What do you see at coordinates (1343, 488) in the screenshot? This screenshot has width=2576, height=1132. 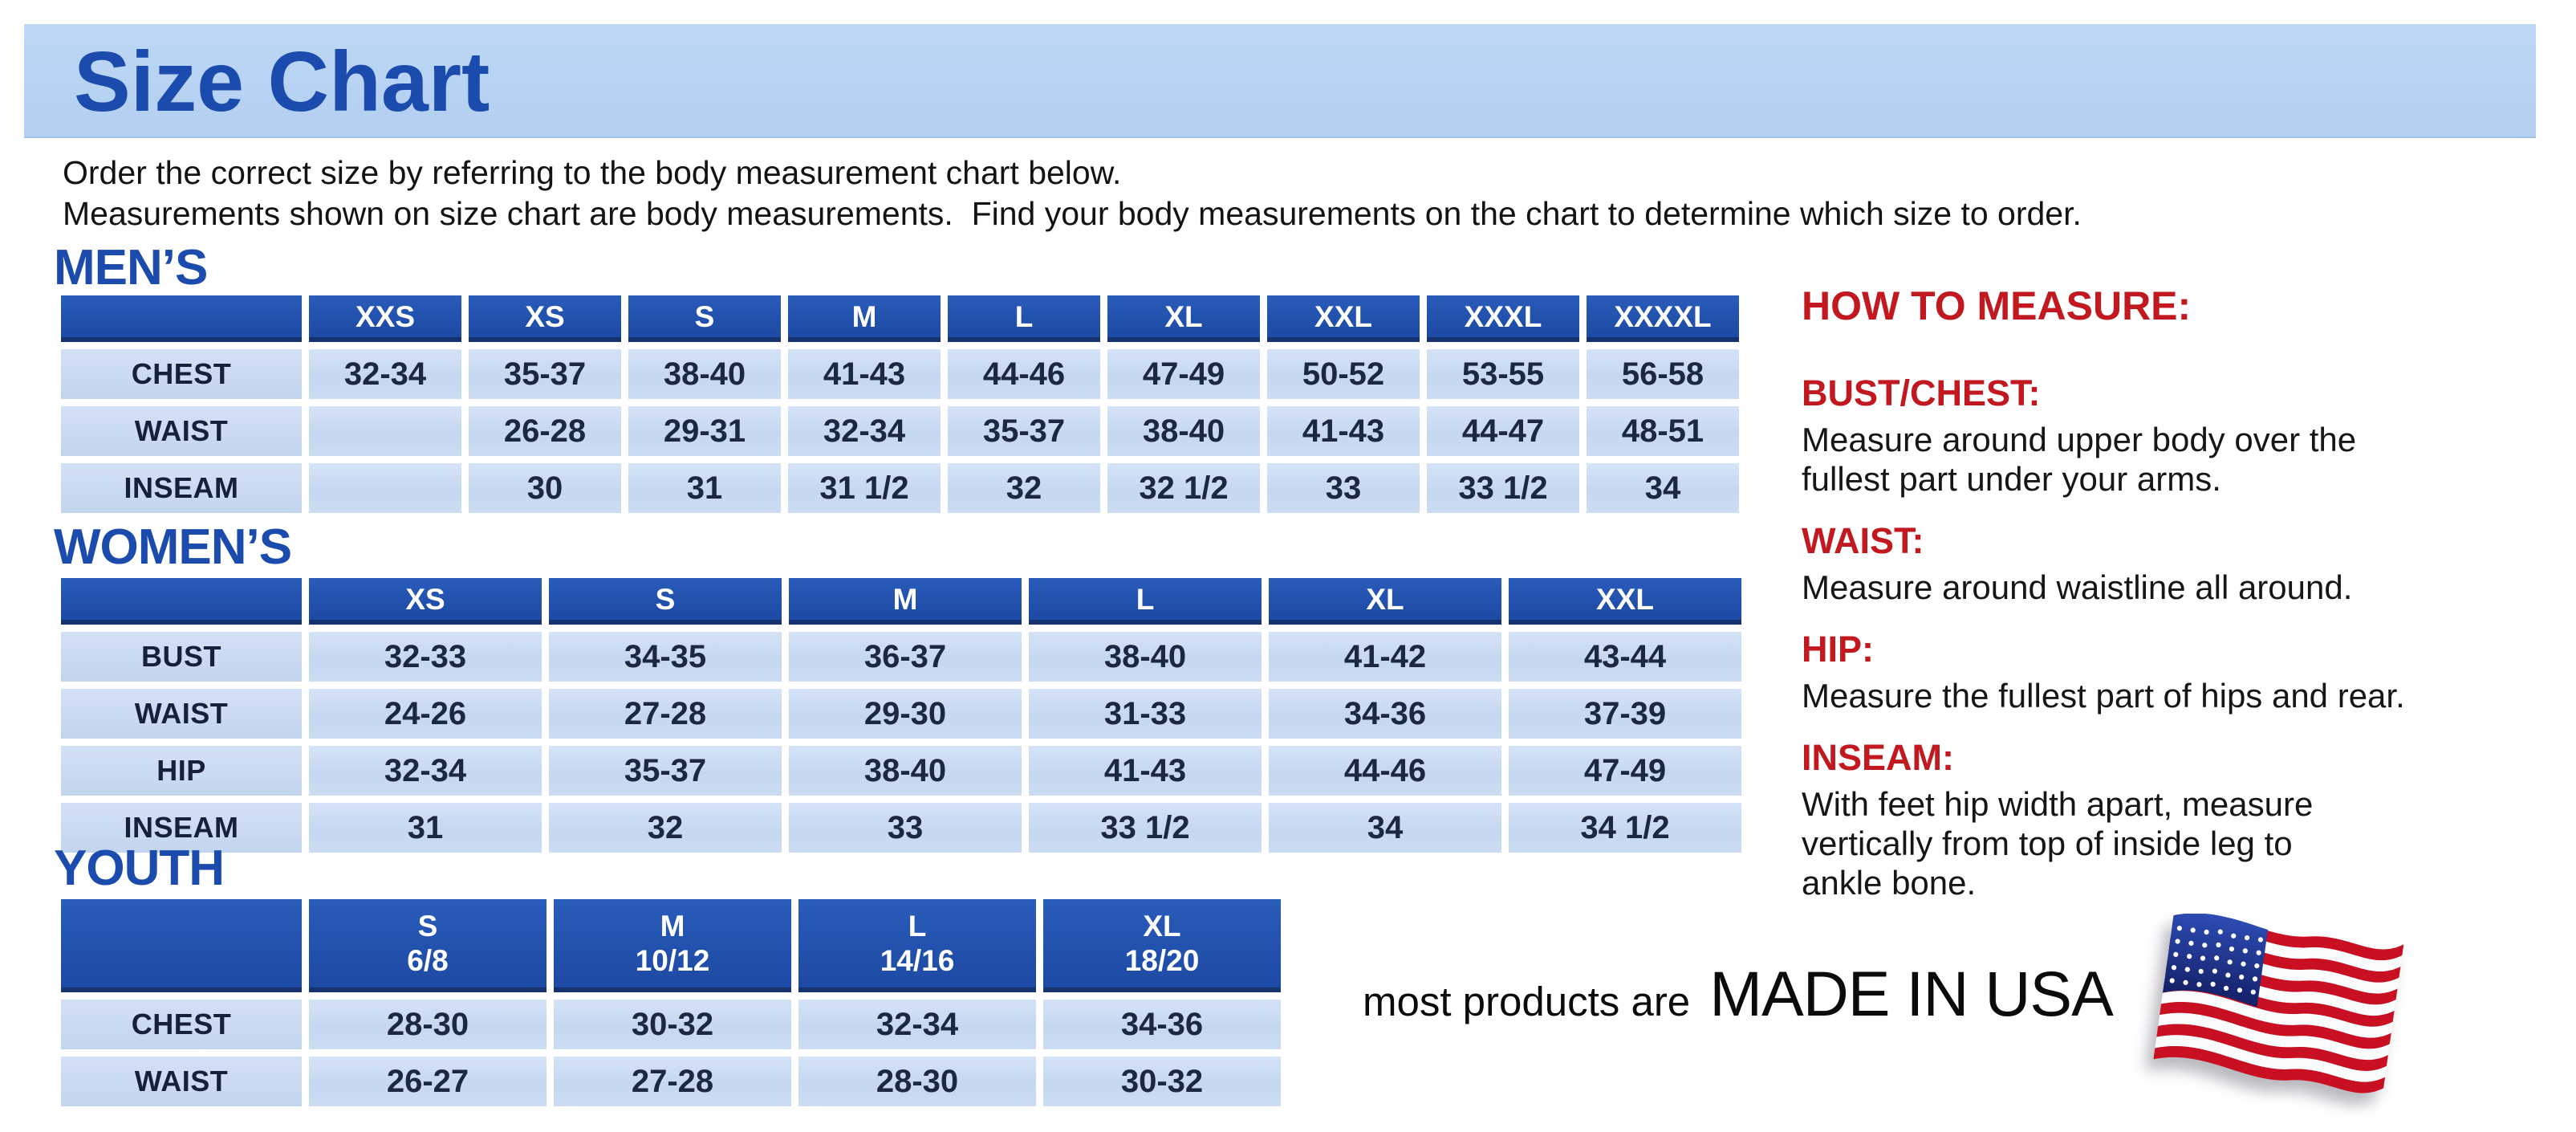 I see `size-value-cell: 33` at bounding box center [1343, 488].